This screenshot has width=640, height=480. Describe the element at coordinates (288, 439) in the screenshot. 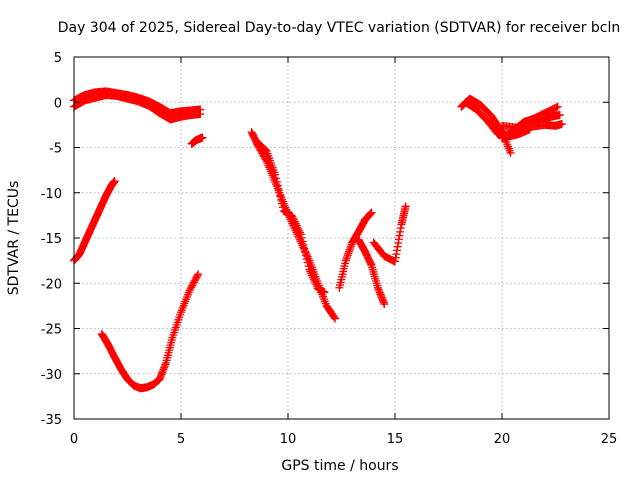

I see `x-tick-label: 10` at that location.